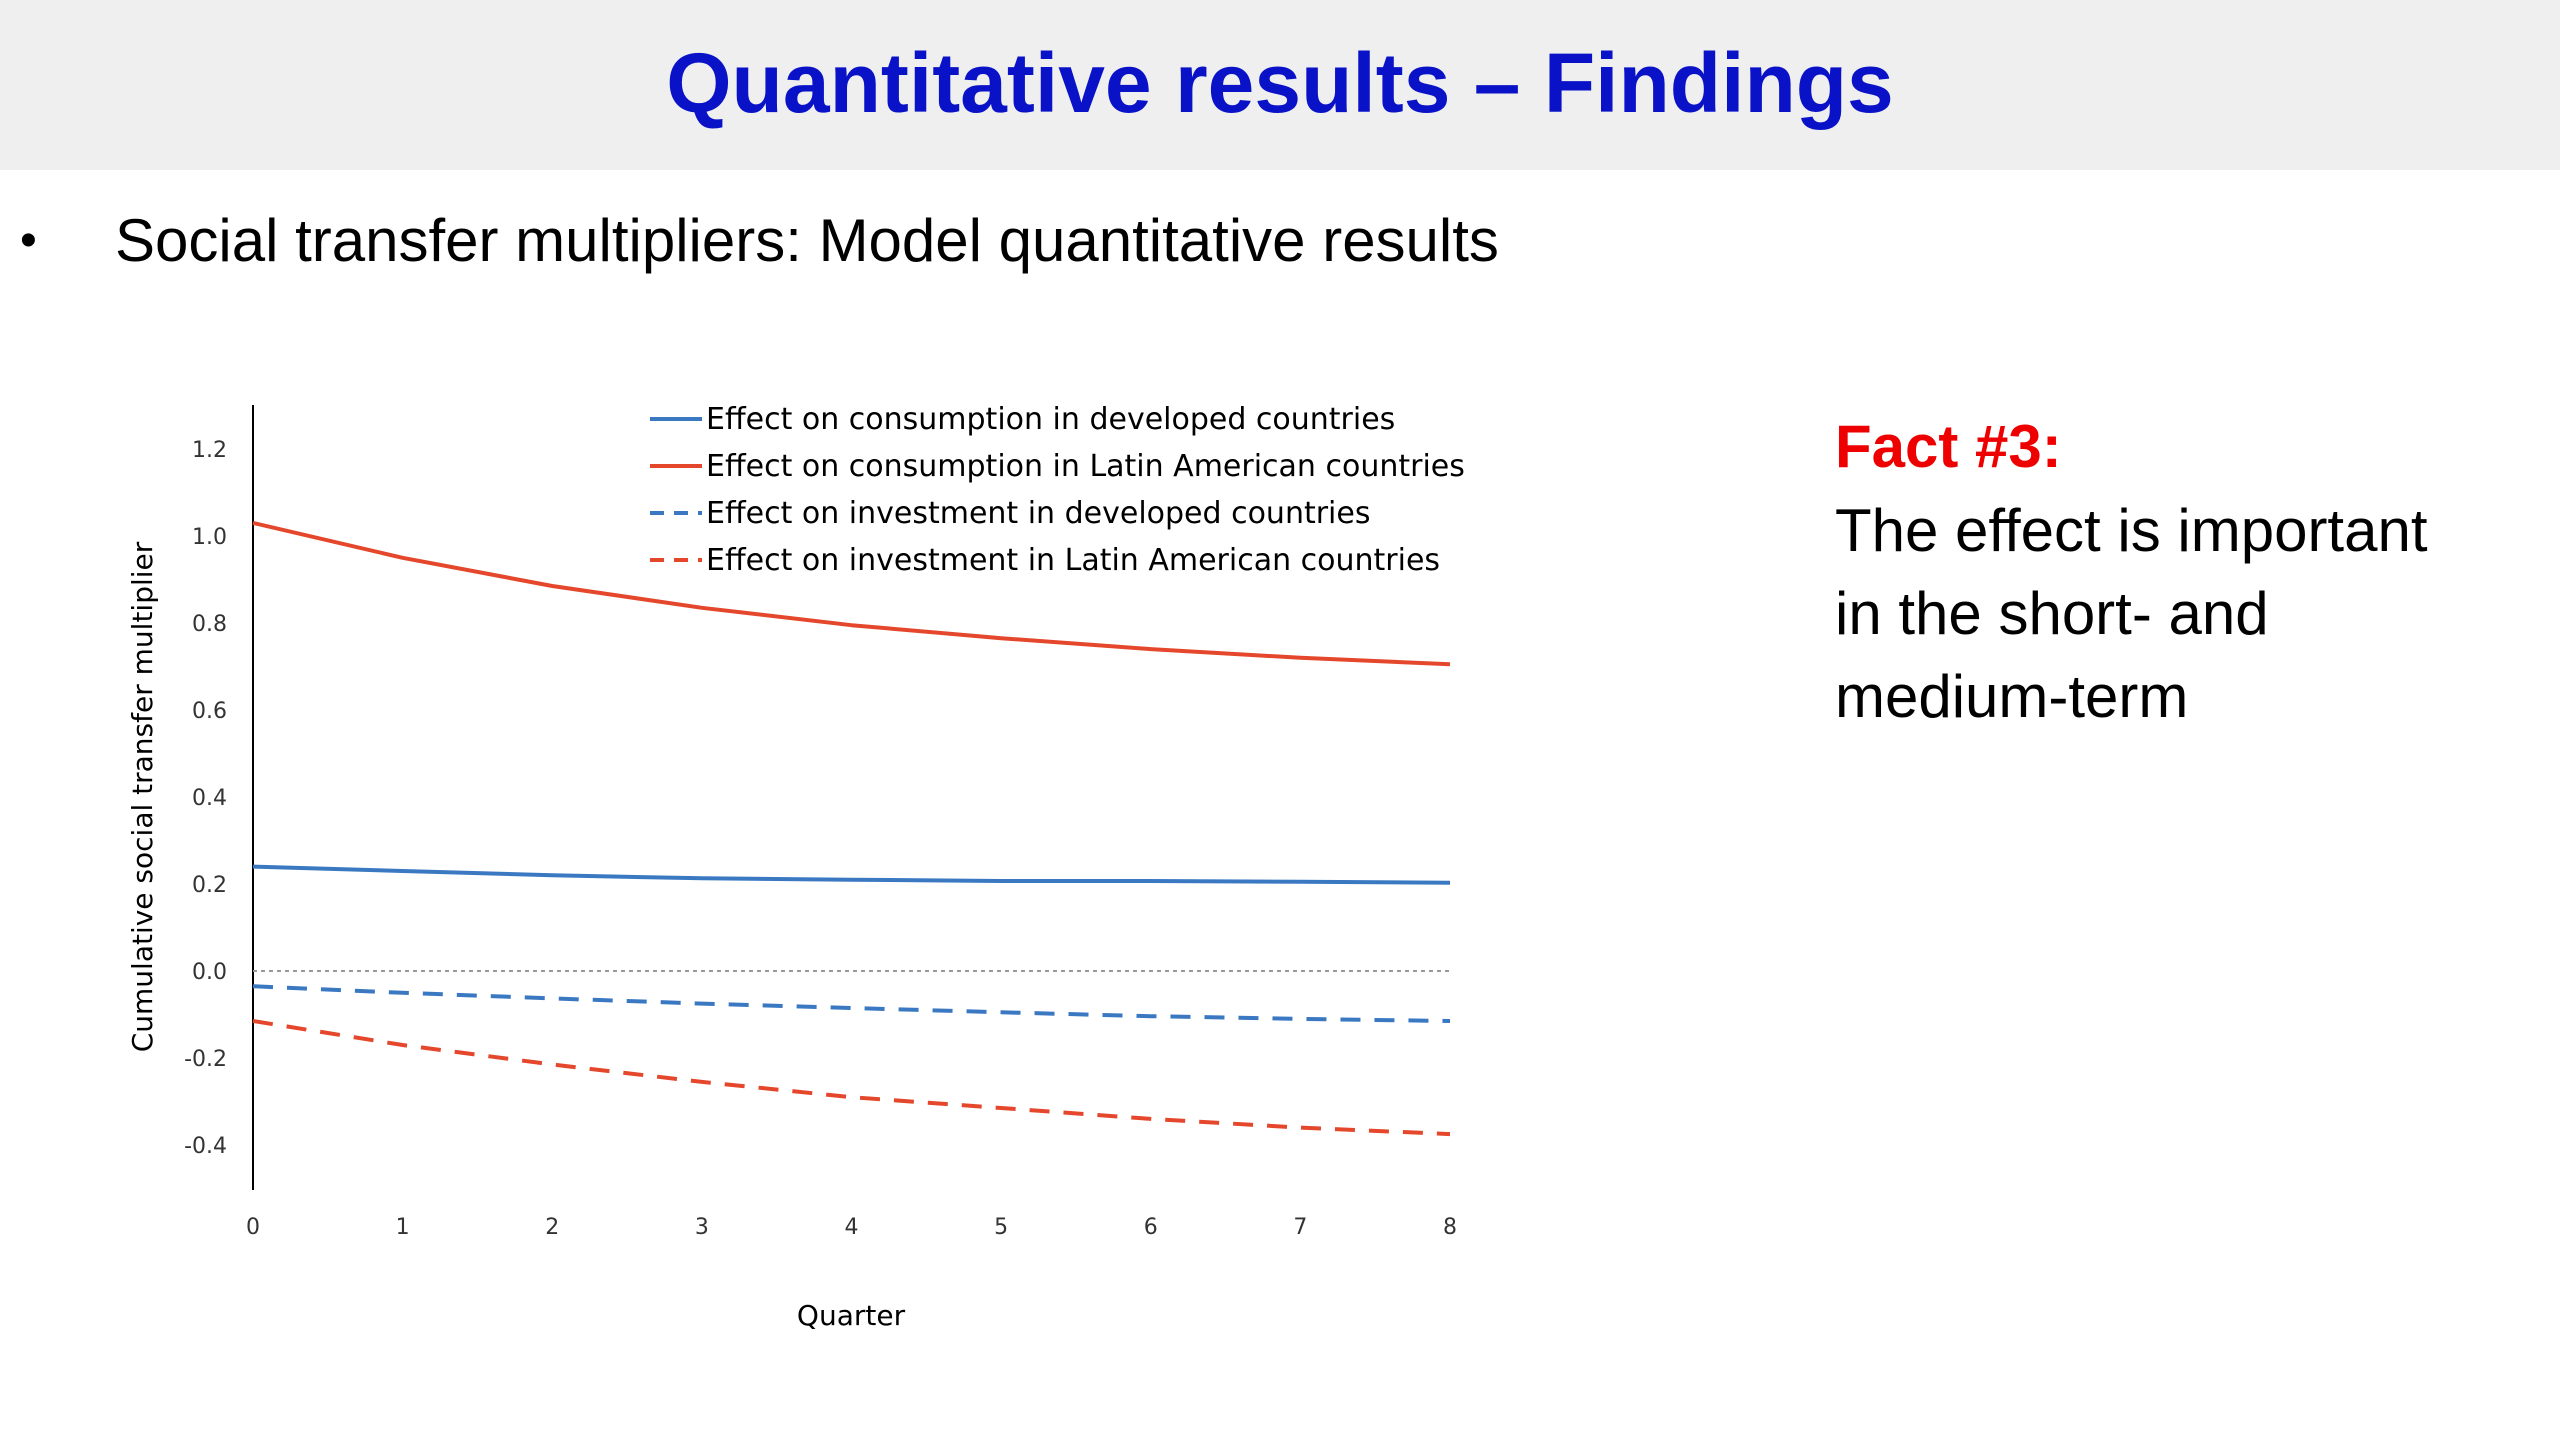 Image resolution: width=2560 pixels, height=1440 pixels. I want to click on x-tick-label: 4, so click(852, 1227).